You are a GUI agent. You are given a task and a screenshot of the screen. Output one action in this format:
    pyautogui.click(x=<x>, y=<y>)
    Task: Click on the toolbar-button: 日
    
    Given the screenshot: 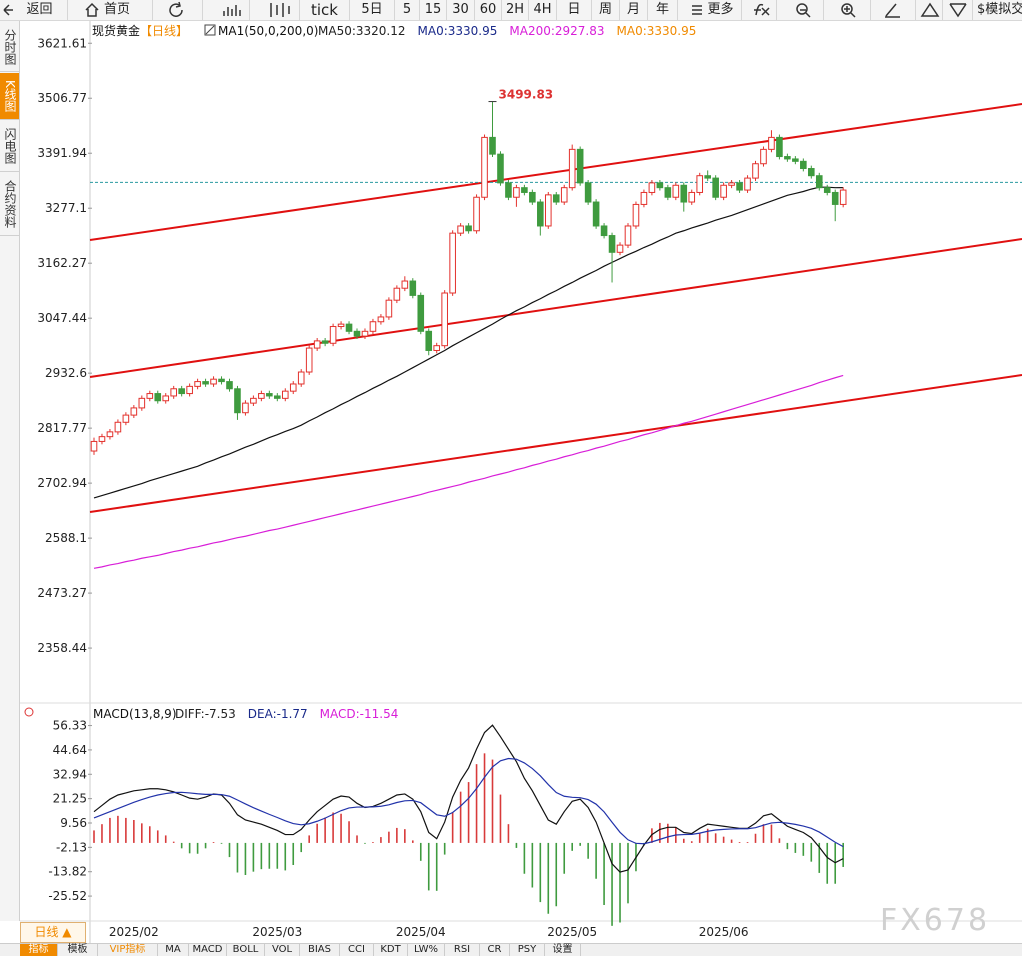 What is the action you would take?
    pyautogui.click(x=574, y=10)
    